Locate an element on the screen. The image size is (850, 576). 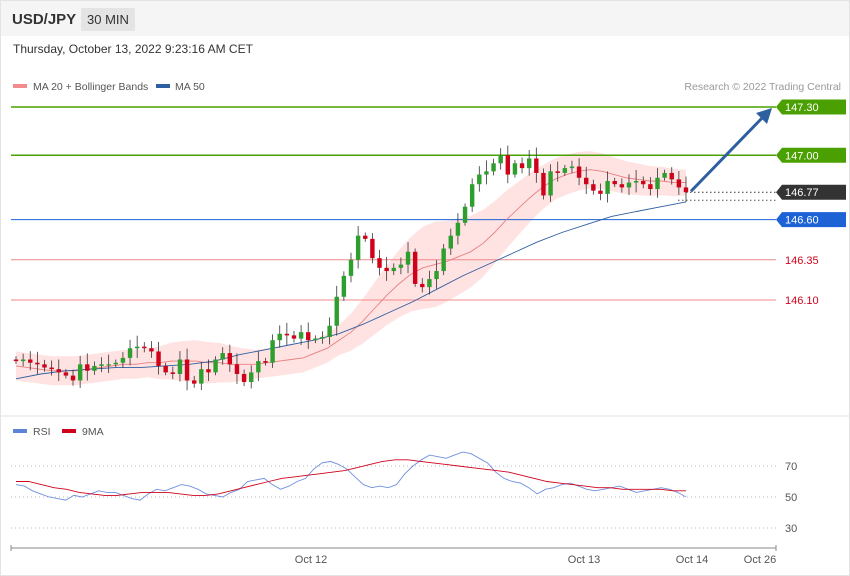
copyright-text: Research © 2022 Trading Central is located at coordinates (762, 87).